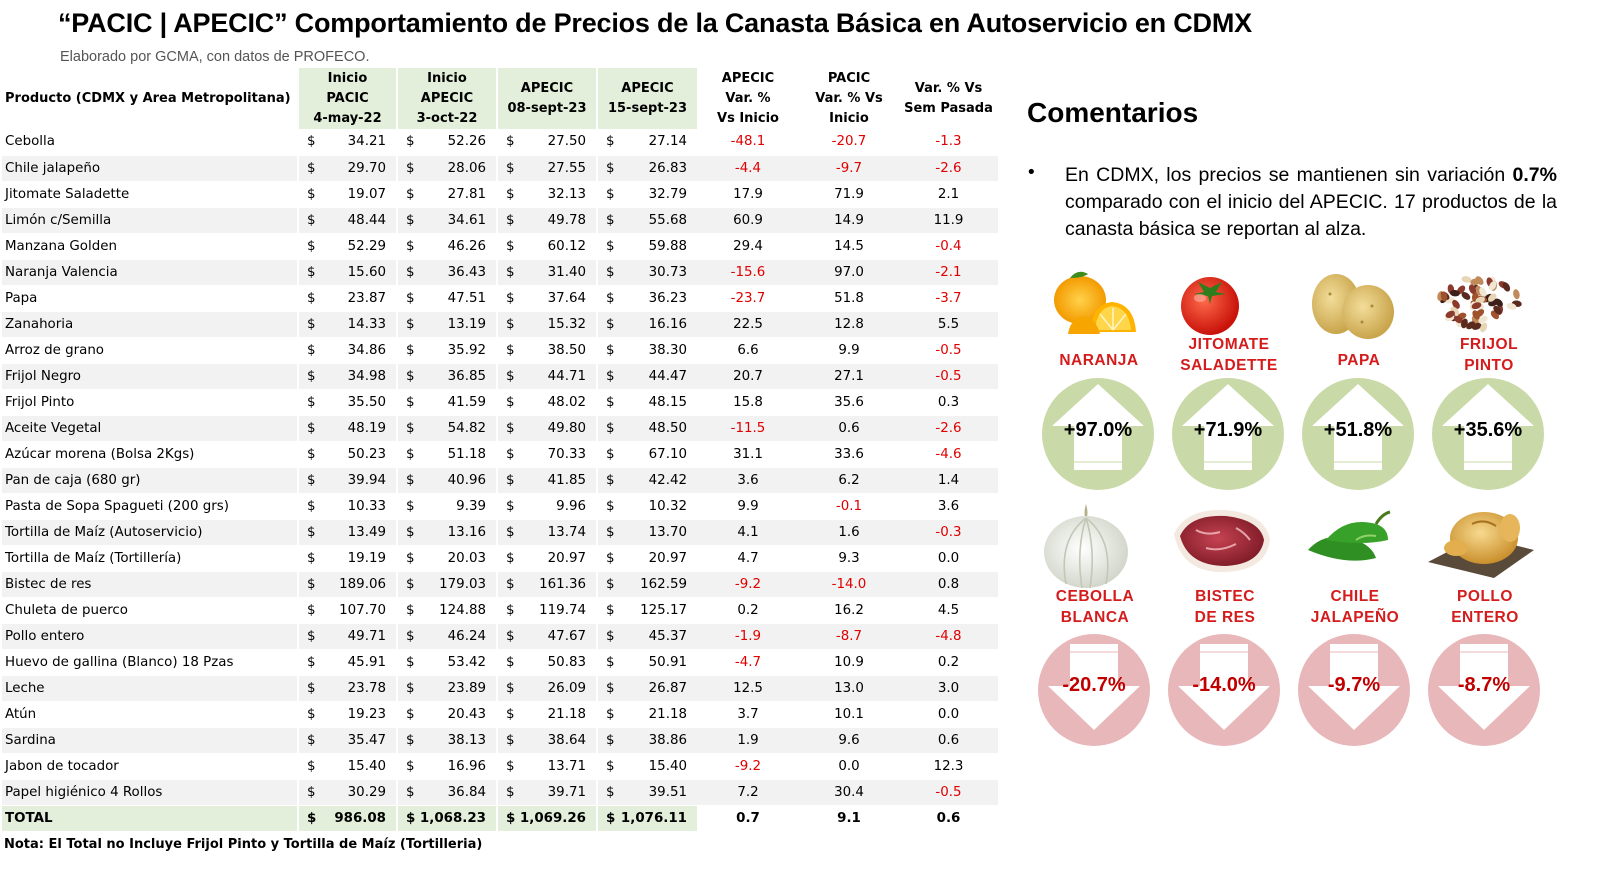 The height and width of the screenshot is (876, 1600). What do you see at coordinates (150, 168) in the screenshot?
I see `cell-product: Chile jalapeño` at bounding box center [150, 168].